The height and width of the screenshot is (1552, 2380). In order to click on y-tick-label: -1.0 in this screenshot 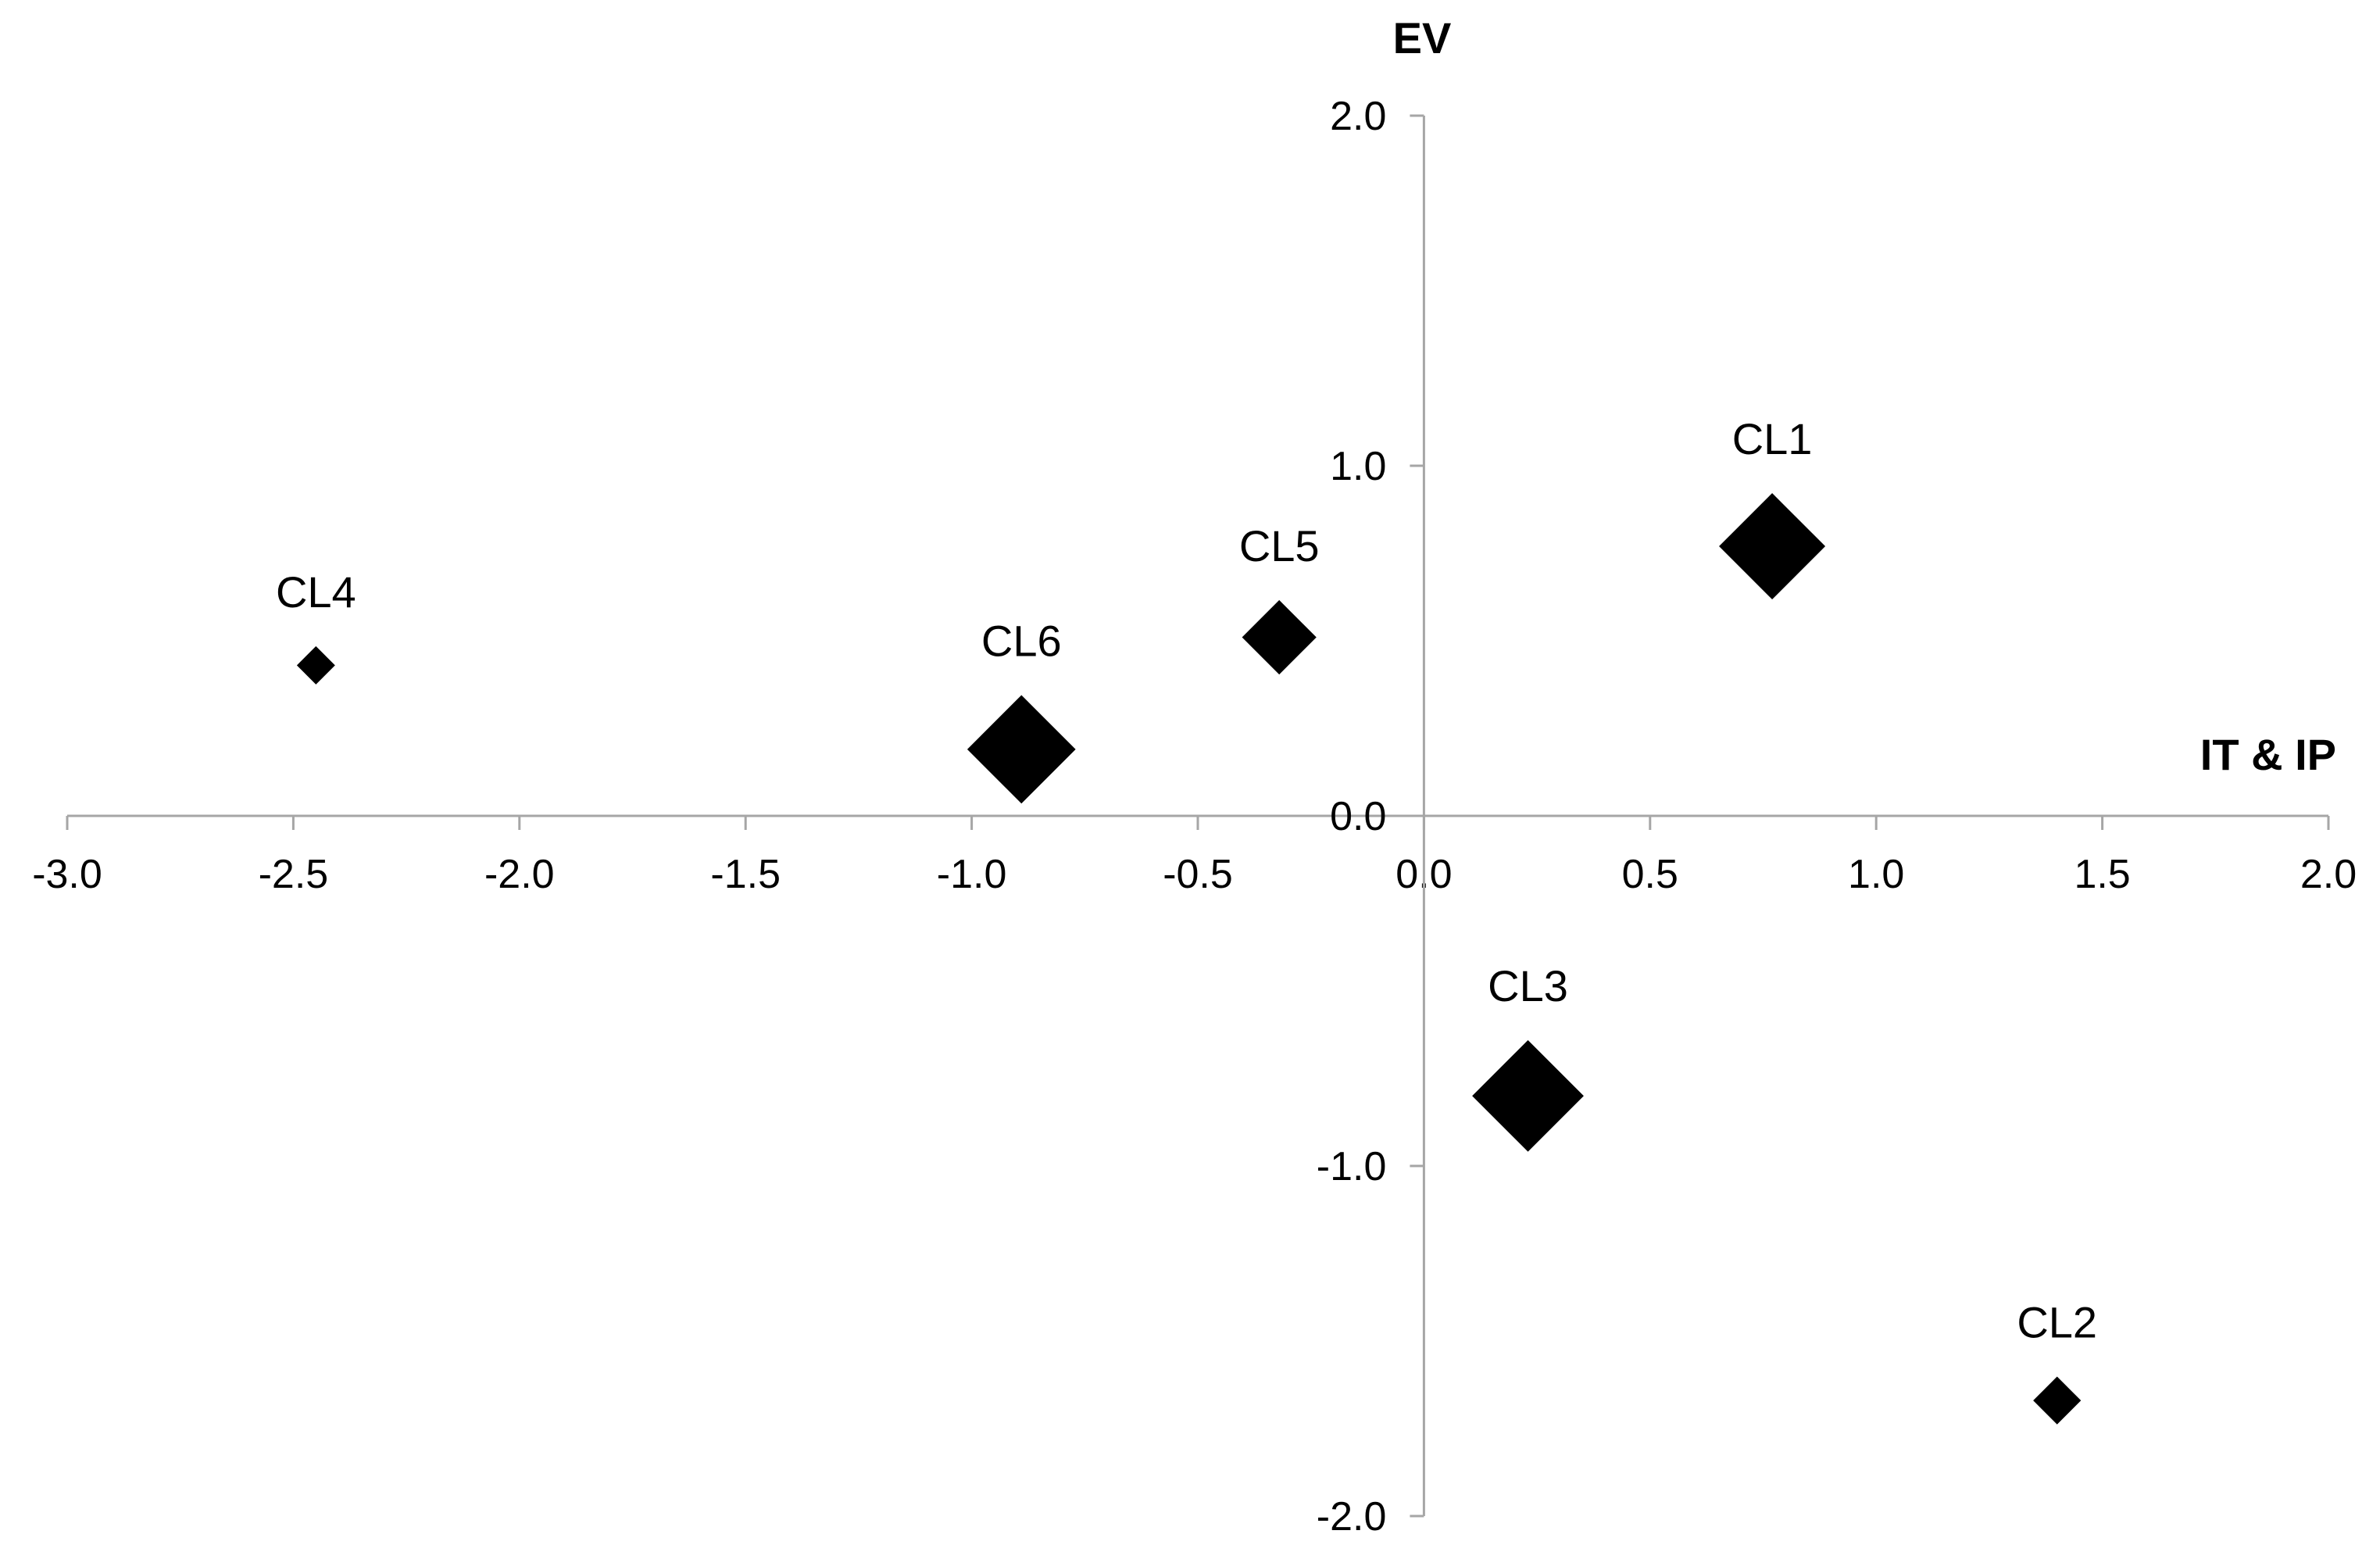, I will do `click(1352, 1166)`.